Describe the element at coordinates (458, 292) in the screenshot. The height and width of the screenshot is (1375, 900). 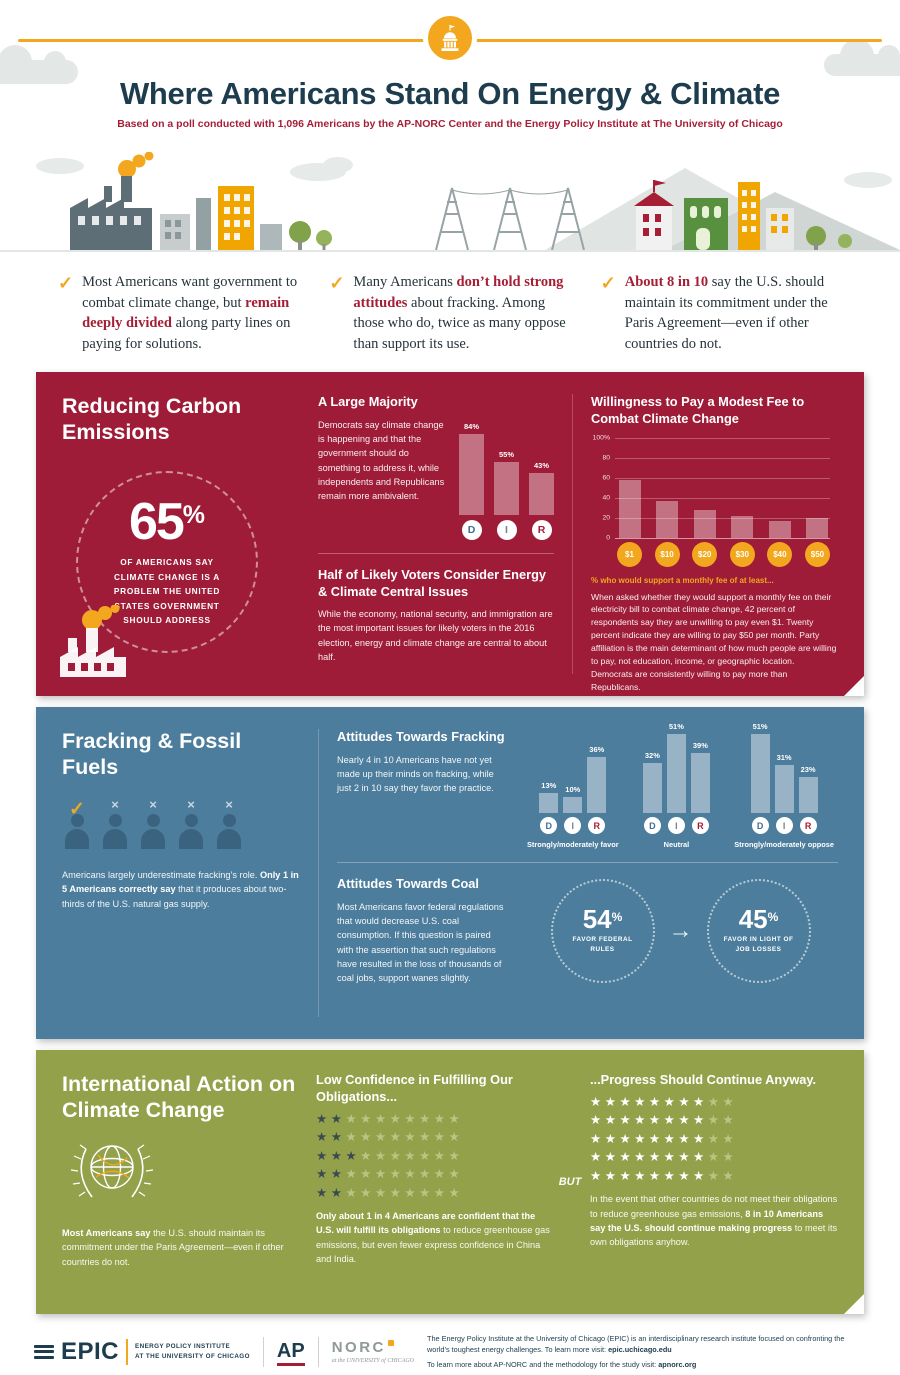
I see `finding-highlight: don’t hold strong attitudes` at that location.